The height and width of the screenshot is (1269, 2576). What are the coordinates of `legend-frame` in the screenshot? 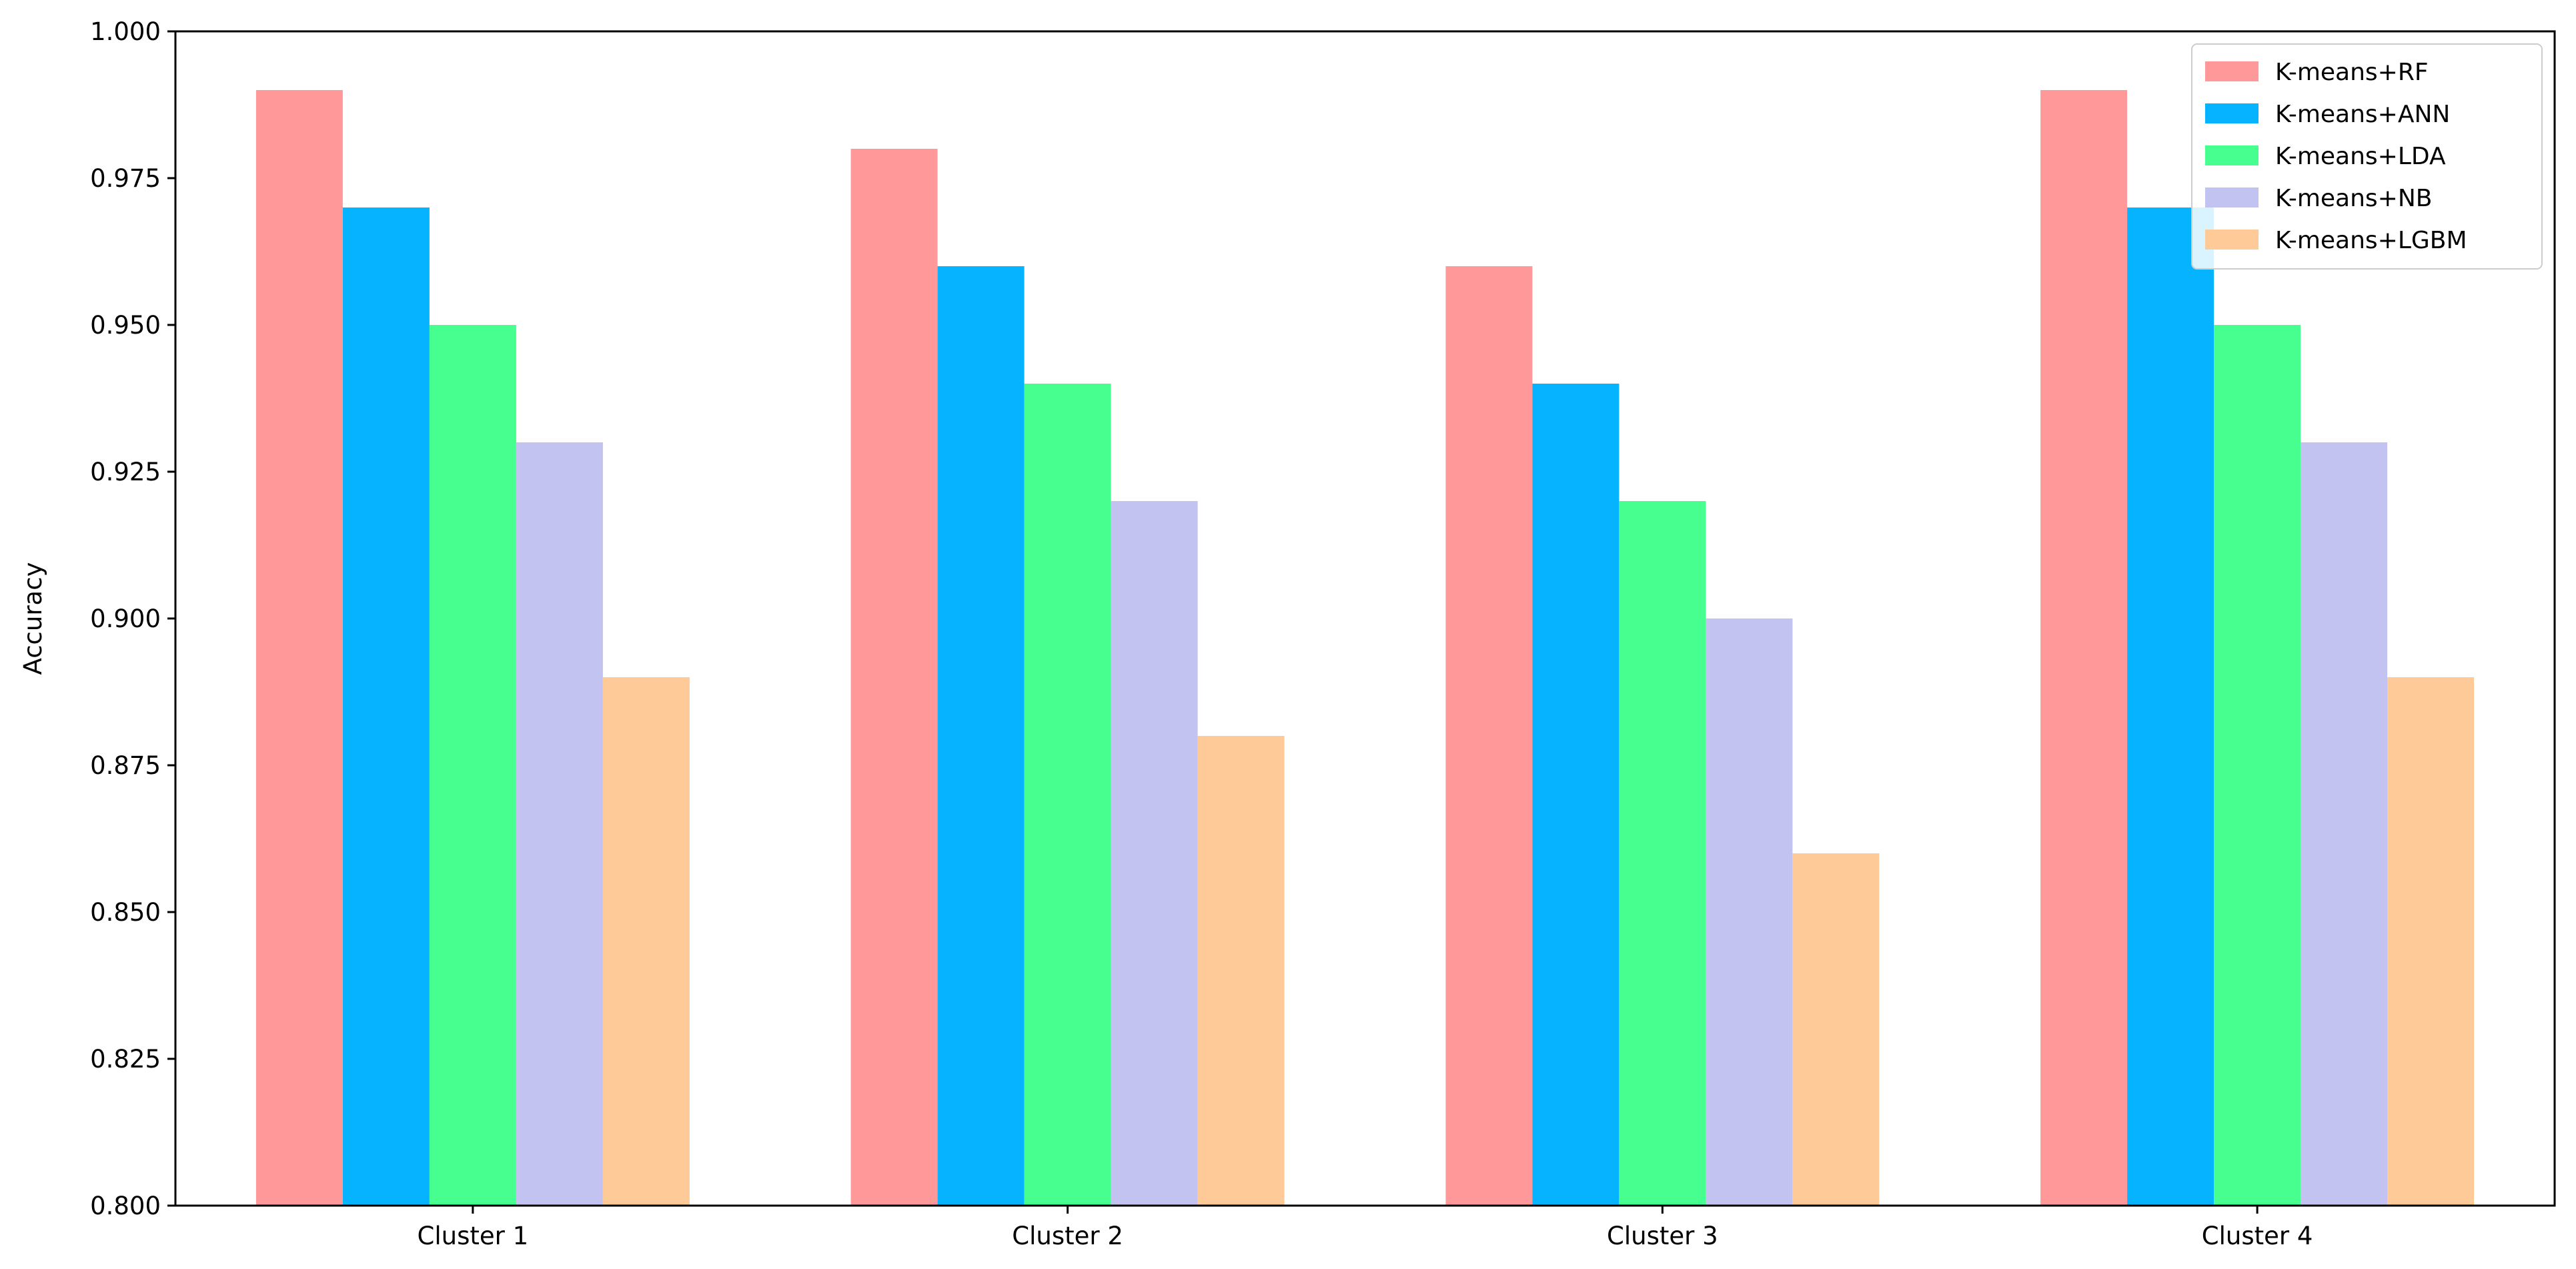 It's located at (2367, 156).